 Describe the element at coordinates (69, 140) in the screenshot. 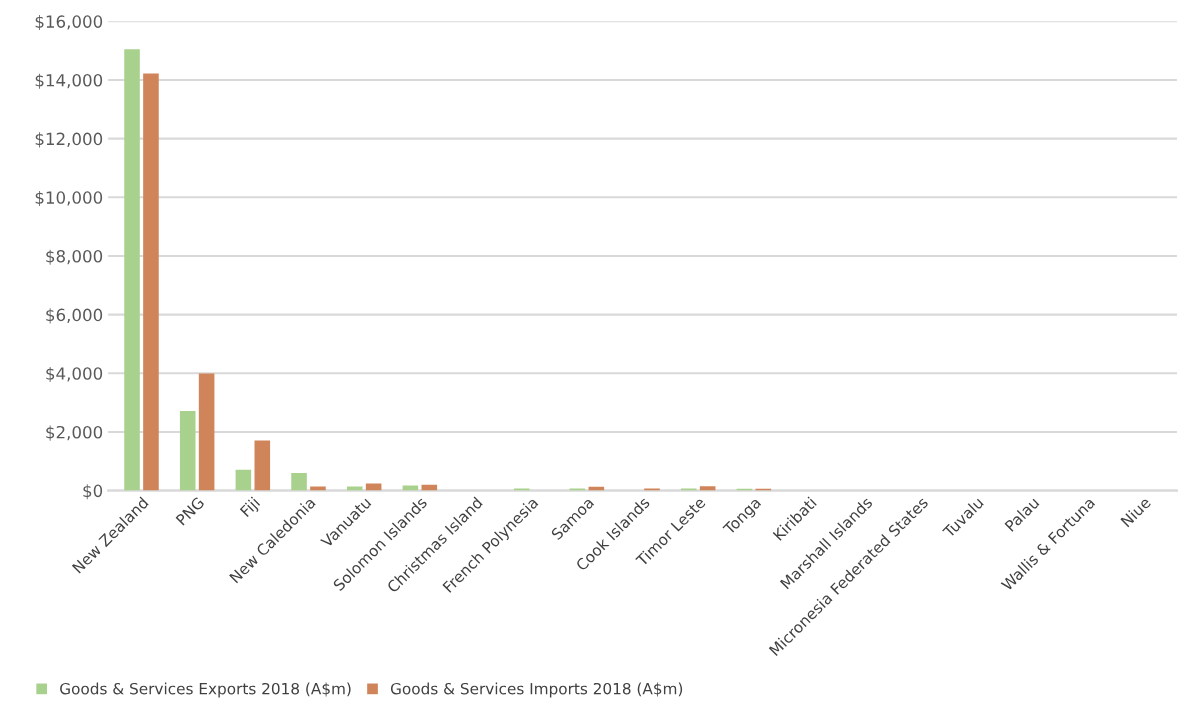

I see `y-tick-label: $12,000` at that location.